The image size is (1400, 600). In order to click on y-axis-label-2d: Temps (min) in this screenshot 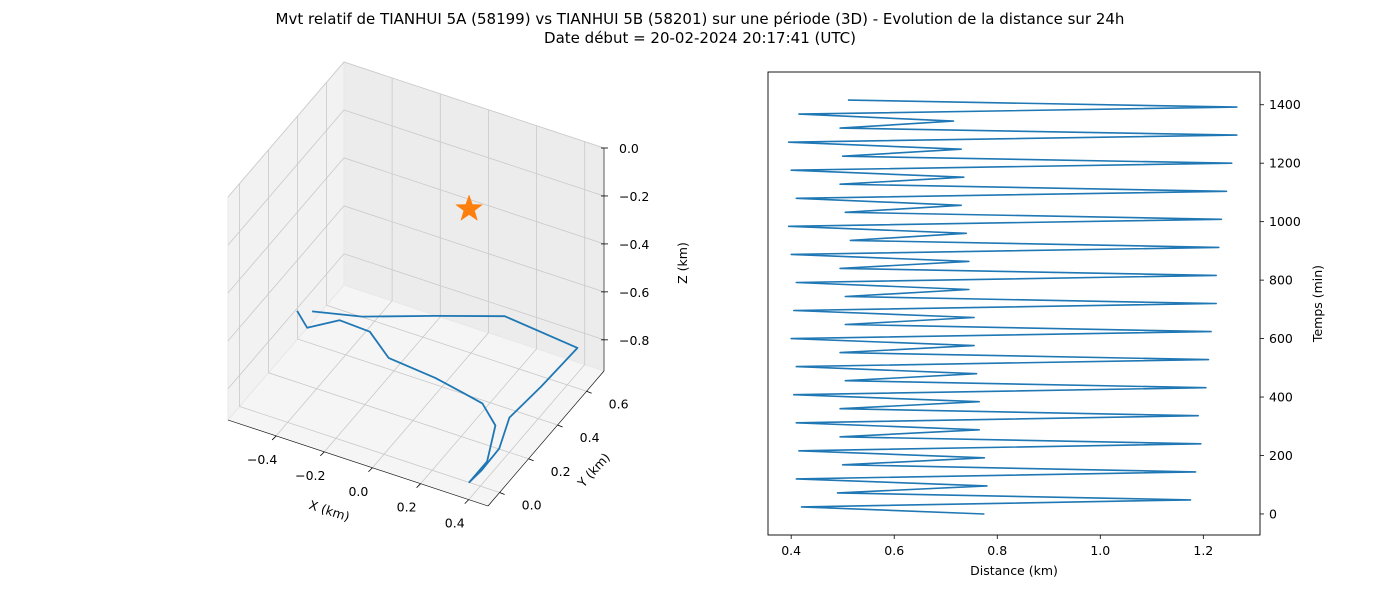, I will do `click(1317, 304)`.